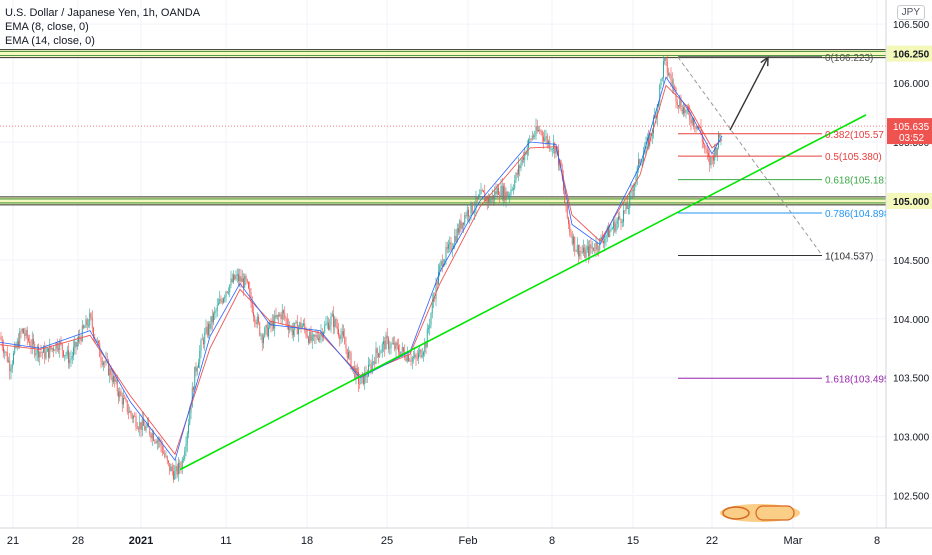 This screenshot has width=932, height=555. Describe the element at coordinates (552, 541) in the screenshot. I see `time-tick-label: 8` at that location.